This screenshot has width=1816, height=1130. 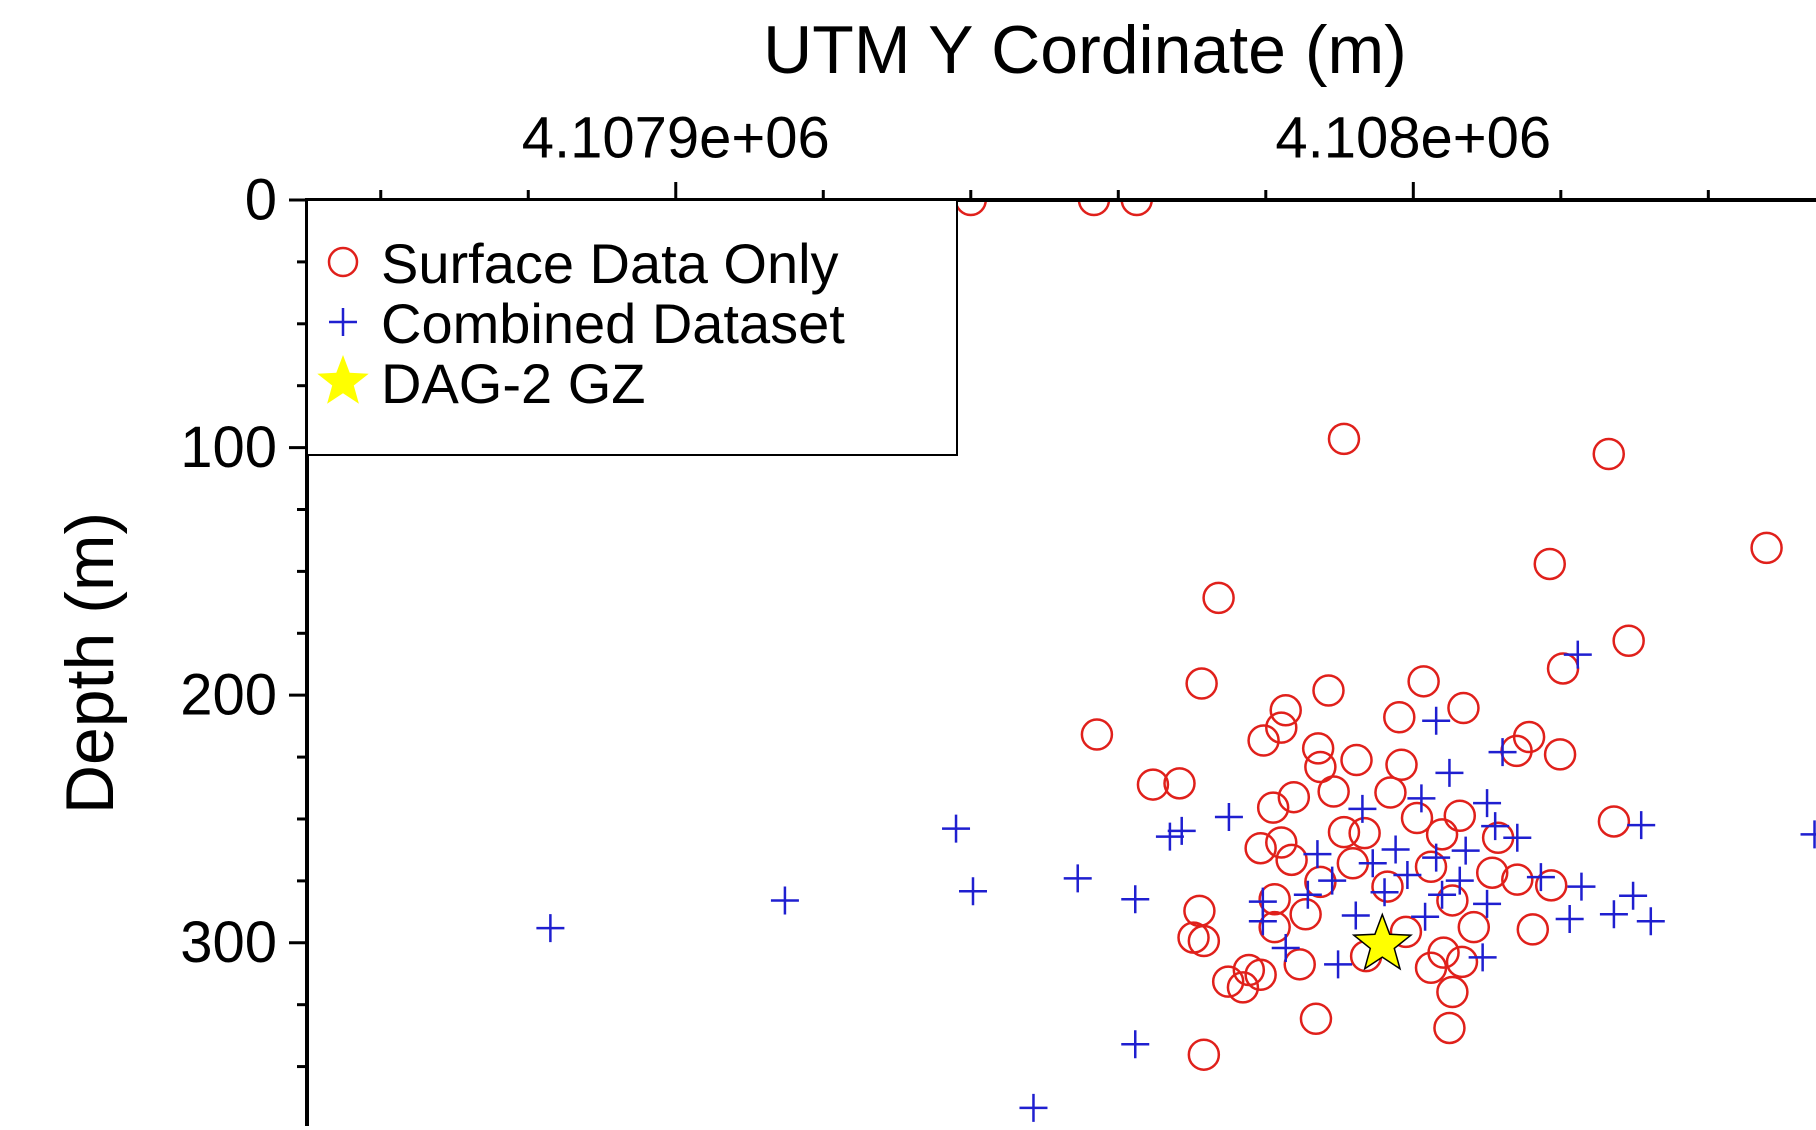 What do you see at coordinates (1413, 137) in the screenshot?
I see `x-tick-label: 4.108e+06` at bounding box center [1413, 137].